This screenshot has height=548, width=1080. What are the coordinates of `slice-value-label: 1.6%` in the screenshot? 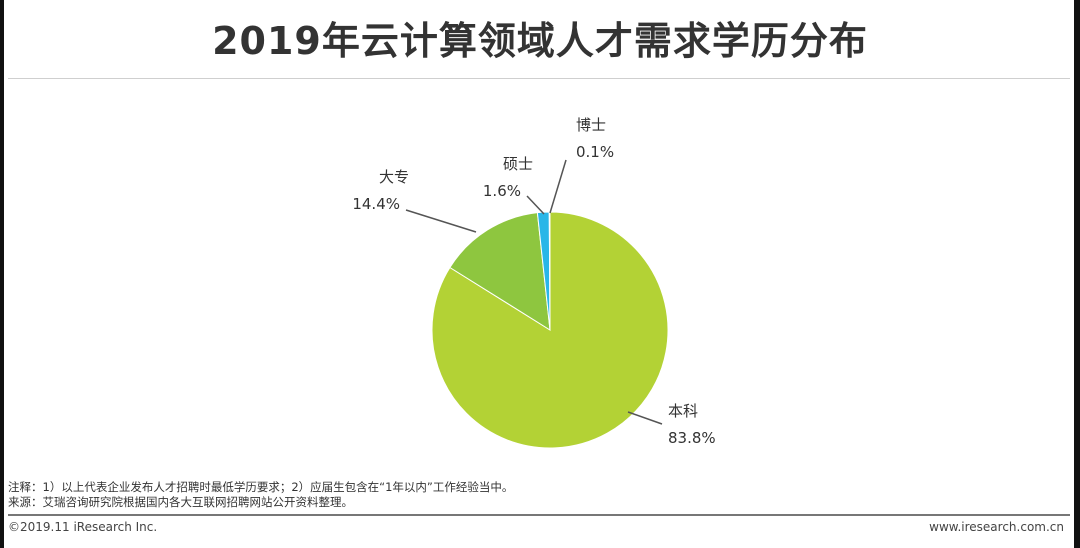 It's located at (502, 191).